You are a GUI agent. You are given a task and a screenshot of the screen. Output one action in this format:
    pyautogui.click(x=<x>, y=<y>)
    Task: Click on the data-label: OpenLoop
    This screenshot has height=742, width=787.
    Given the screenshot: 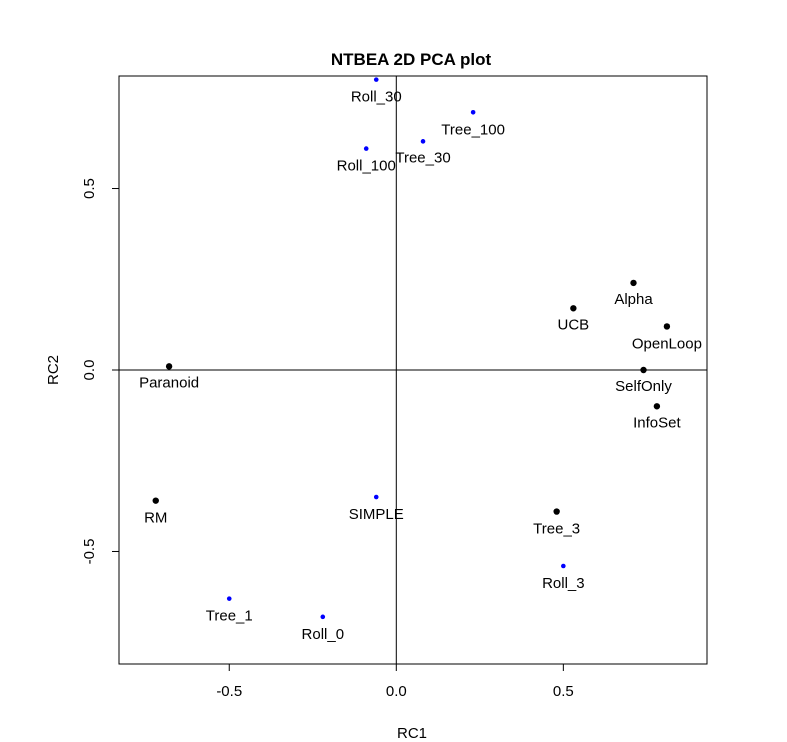 What is the action you would take?
    pyautogui.click(x=667, y=343)
    